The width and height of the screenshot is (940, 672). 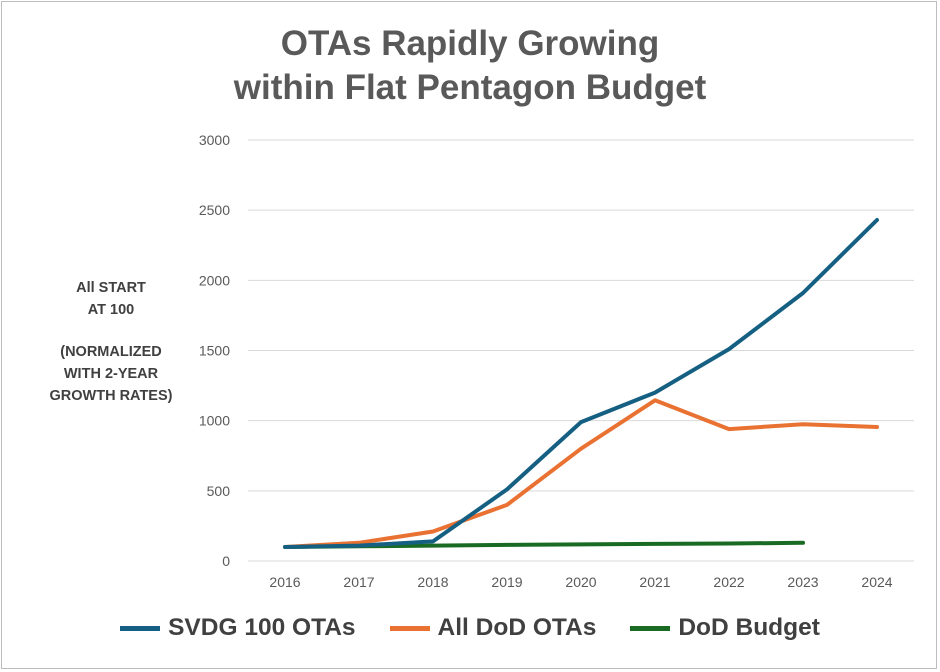 What do you see at coordinates (284, 582) in the screenshot?
I see `x-tick-label-2016: 2016` at bounding box center [284, 582].